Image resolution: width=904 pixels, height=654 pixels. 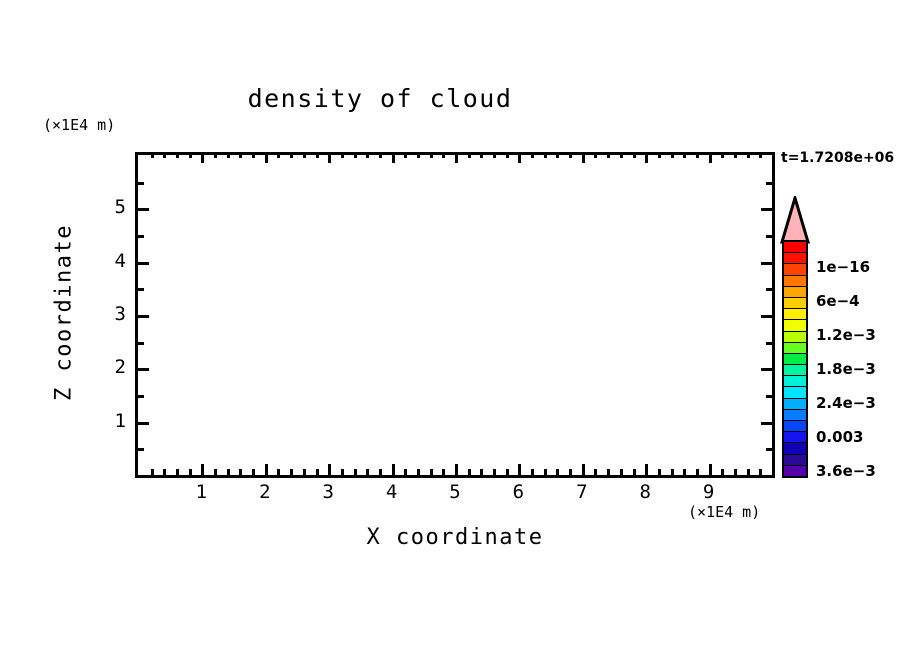 I want to click on colorbar-tick-label: 1.2e−3, so click(x=846, y=335).